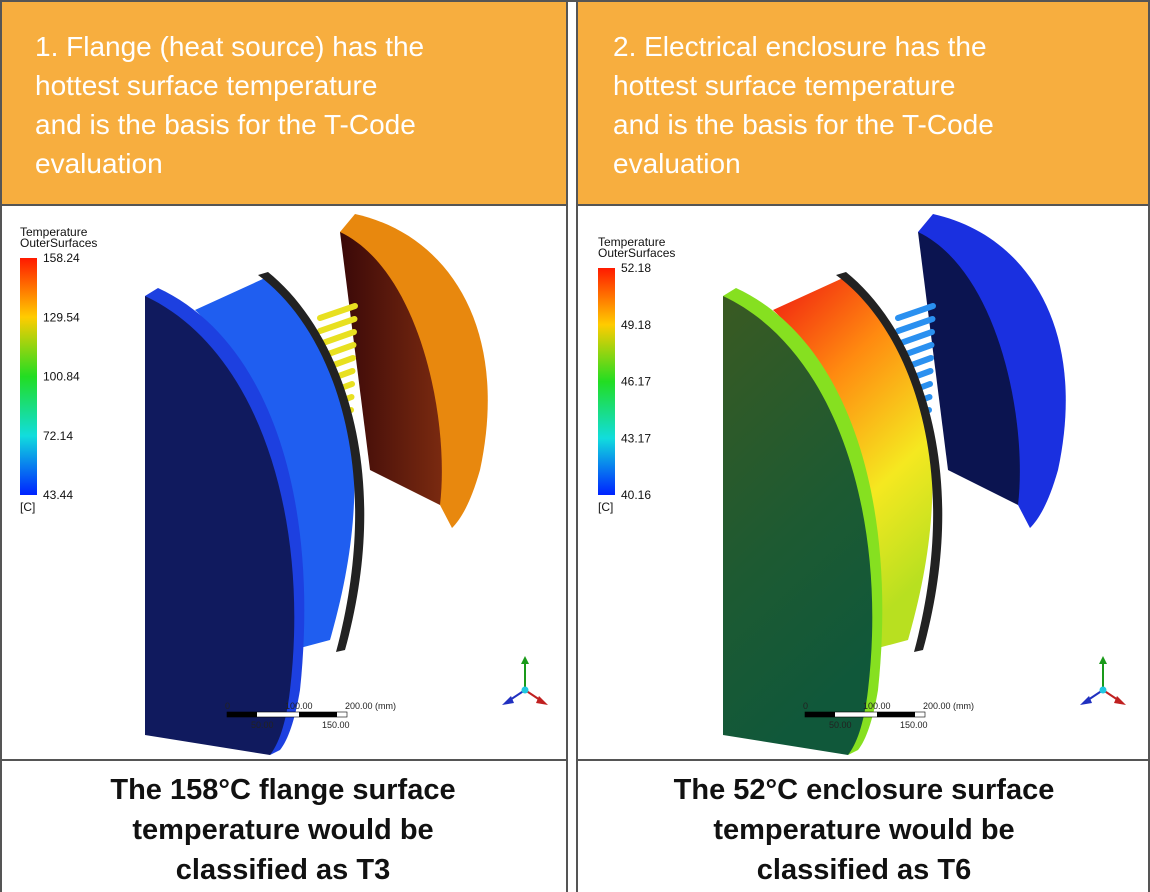 Image resolution: width=1150 pixels, height=892 pixels. Describe the element at coordinates (864, 790) in the screenshot. I see `footer-text: The 52°C enclosure surface` at that location.